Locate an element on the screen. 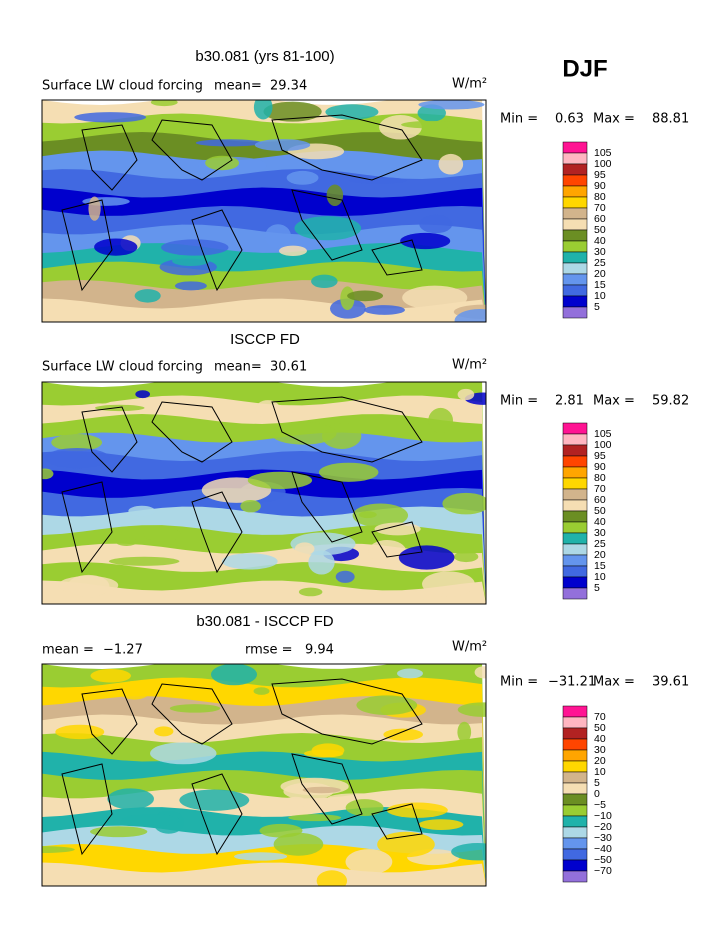  colorbar-label: 0 is located at coordinates (597, 794).